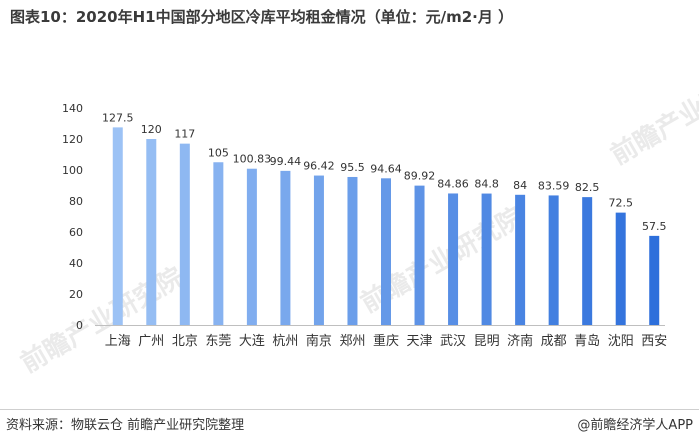  What do you see at coordinates (520, 185) in the screenshot?
I see `data-label: 84` at bounding box center [520, 185].